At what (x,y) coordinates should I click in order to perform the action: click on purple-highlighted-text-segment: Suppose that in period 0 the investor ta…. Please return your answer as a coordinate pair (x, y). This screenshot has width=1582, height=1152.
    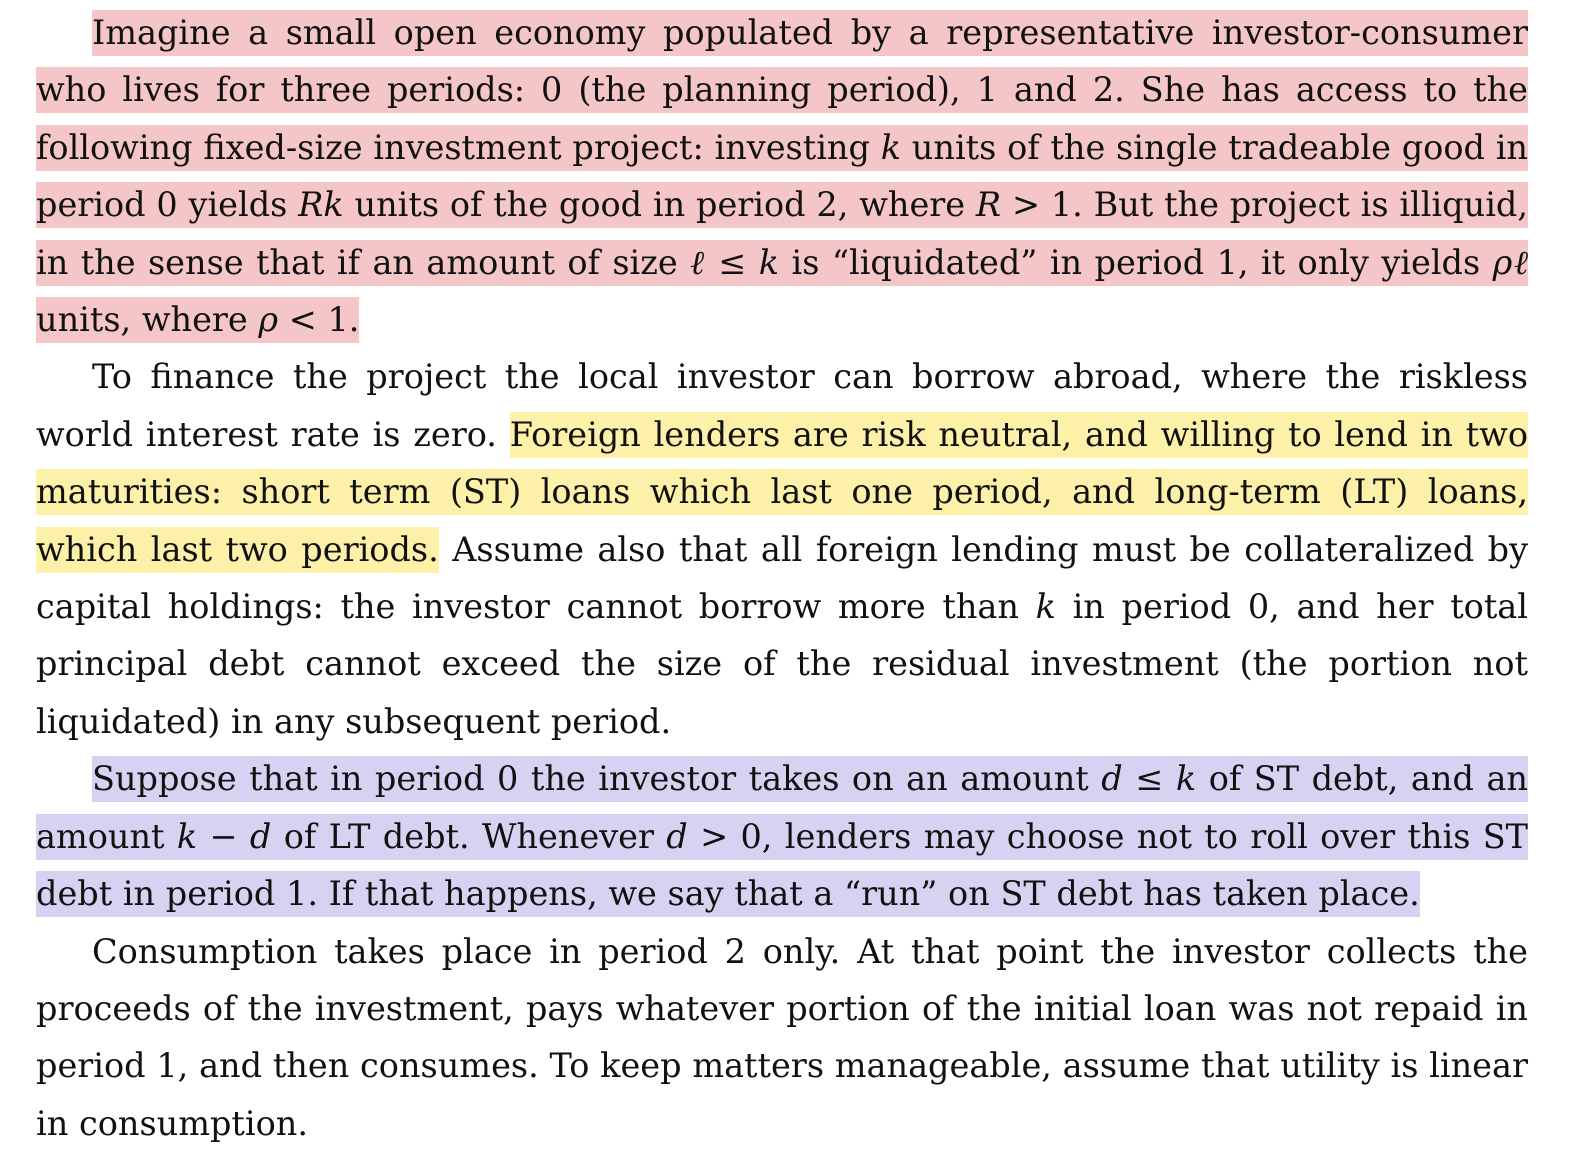
    Looking at the image, I should click on (596, 779).